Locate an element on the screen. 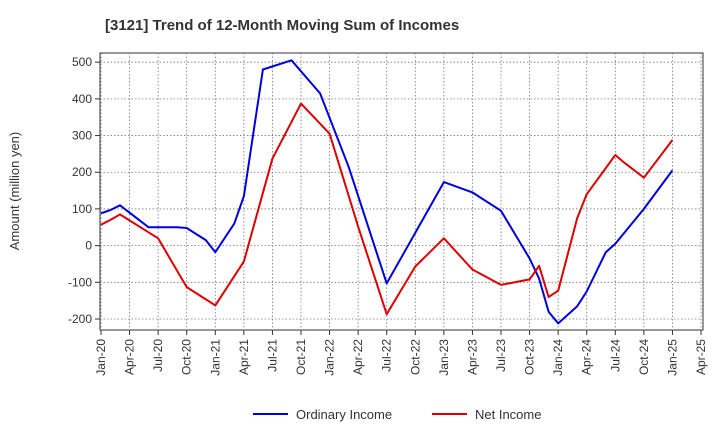 The width and height of the screenshot is (720, 440). x-tick-label: Apr-23 is located at coordinates (472, 357).